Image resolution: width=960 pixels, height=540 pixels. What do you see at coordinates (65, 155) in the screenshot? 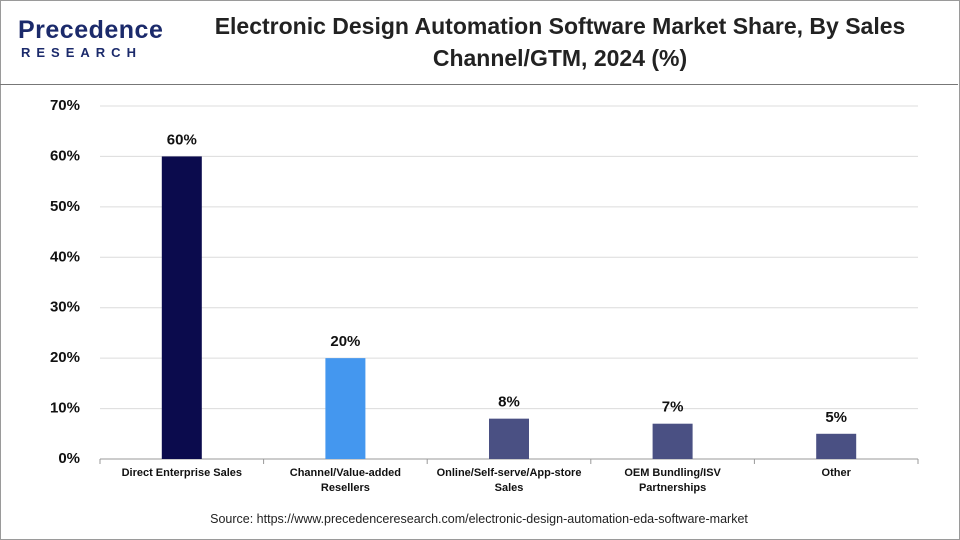
I see `y-tick-label: 60%` at bounding box center [65, 155].